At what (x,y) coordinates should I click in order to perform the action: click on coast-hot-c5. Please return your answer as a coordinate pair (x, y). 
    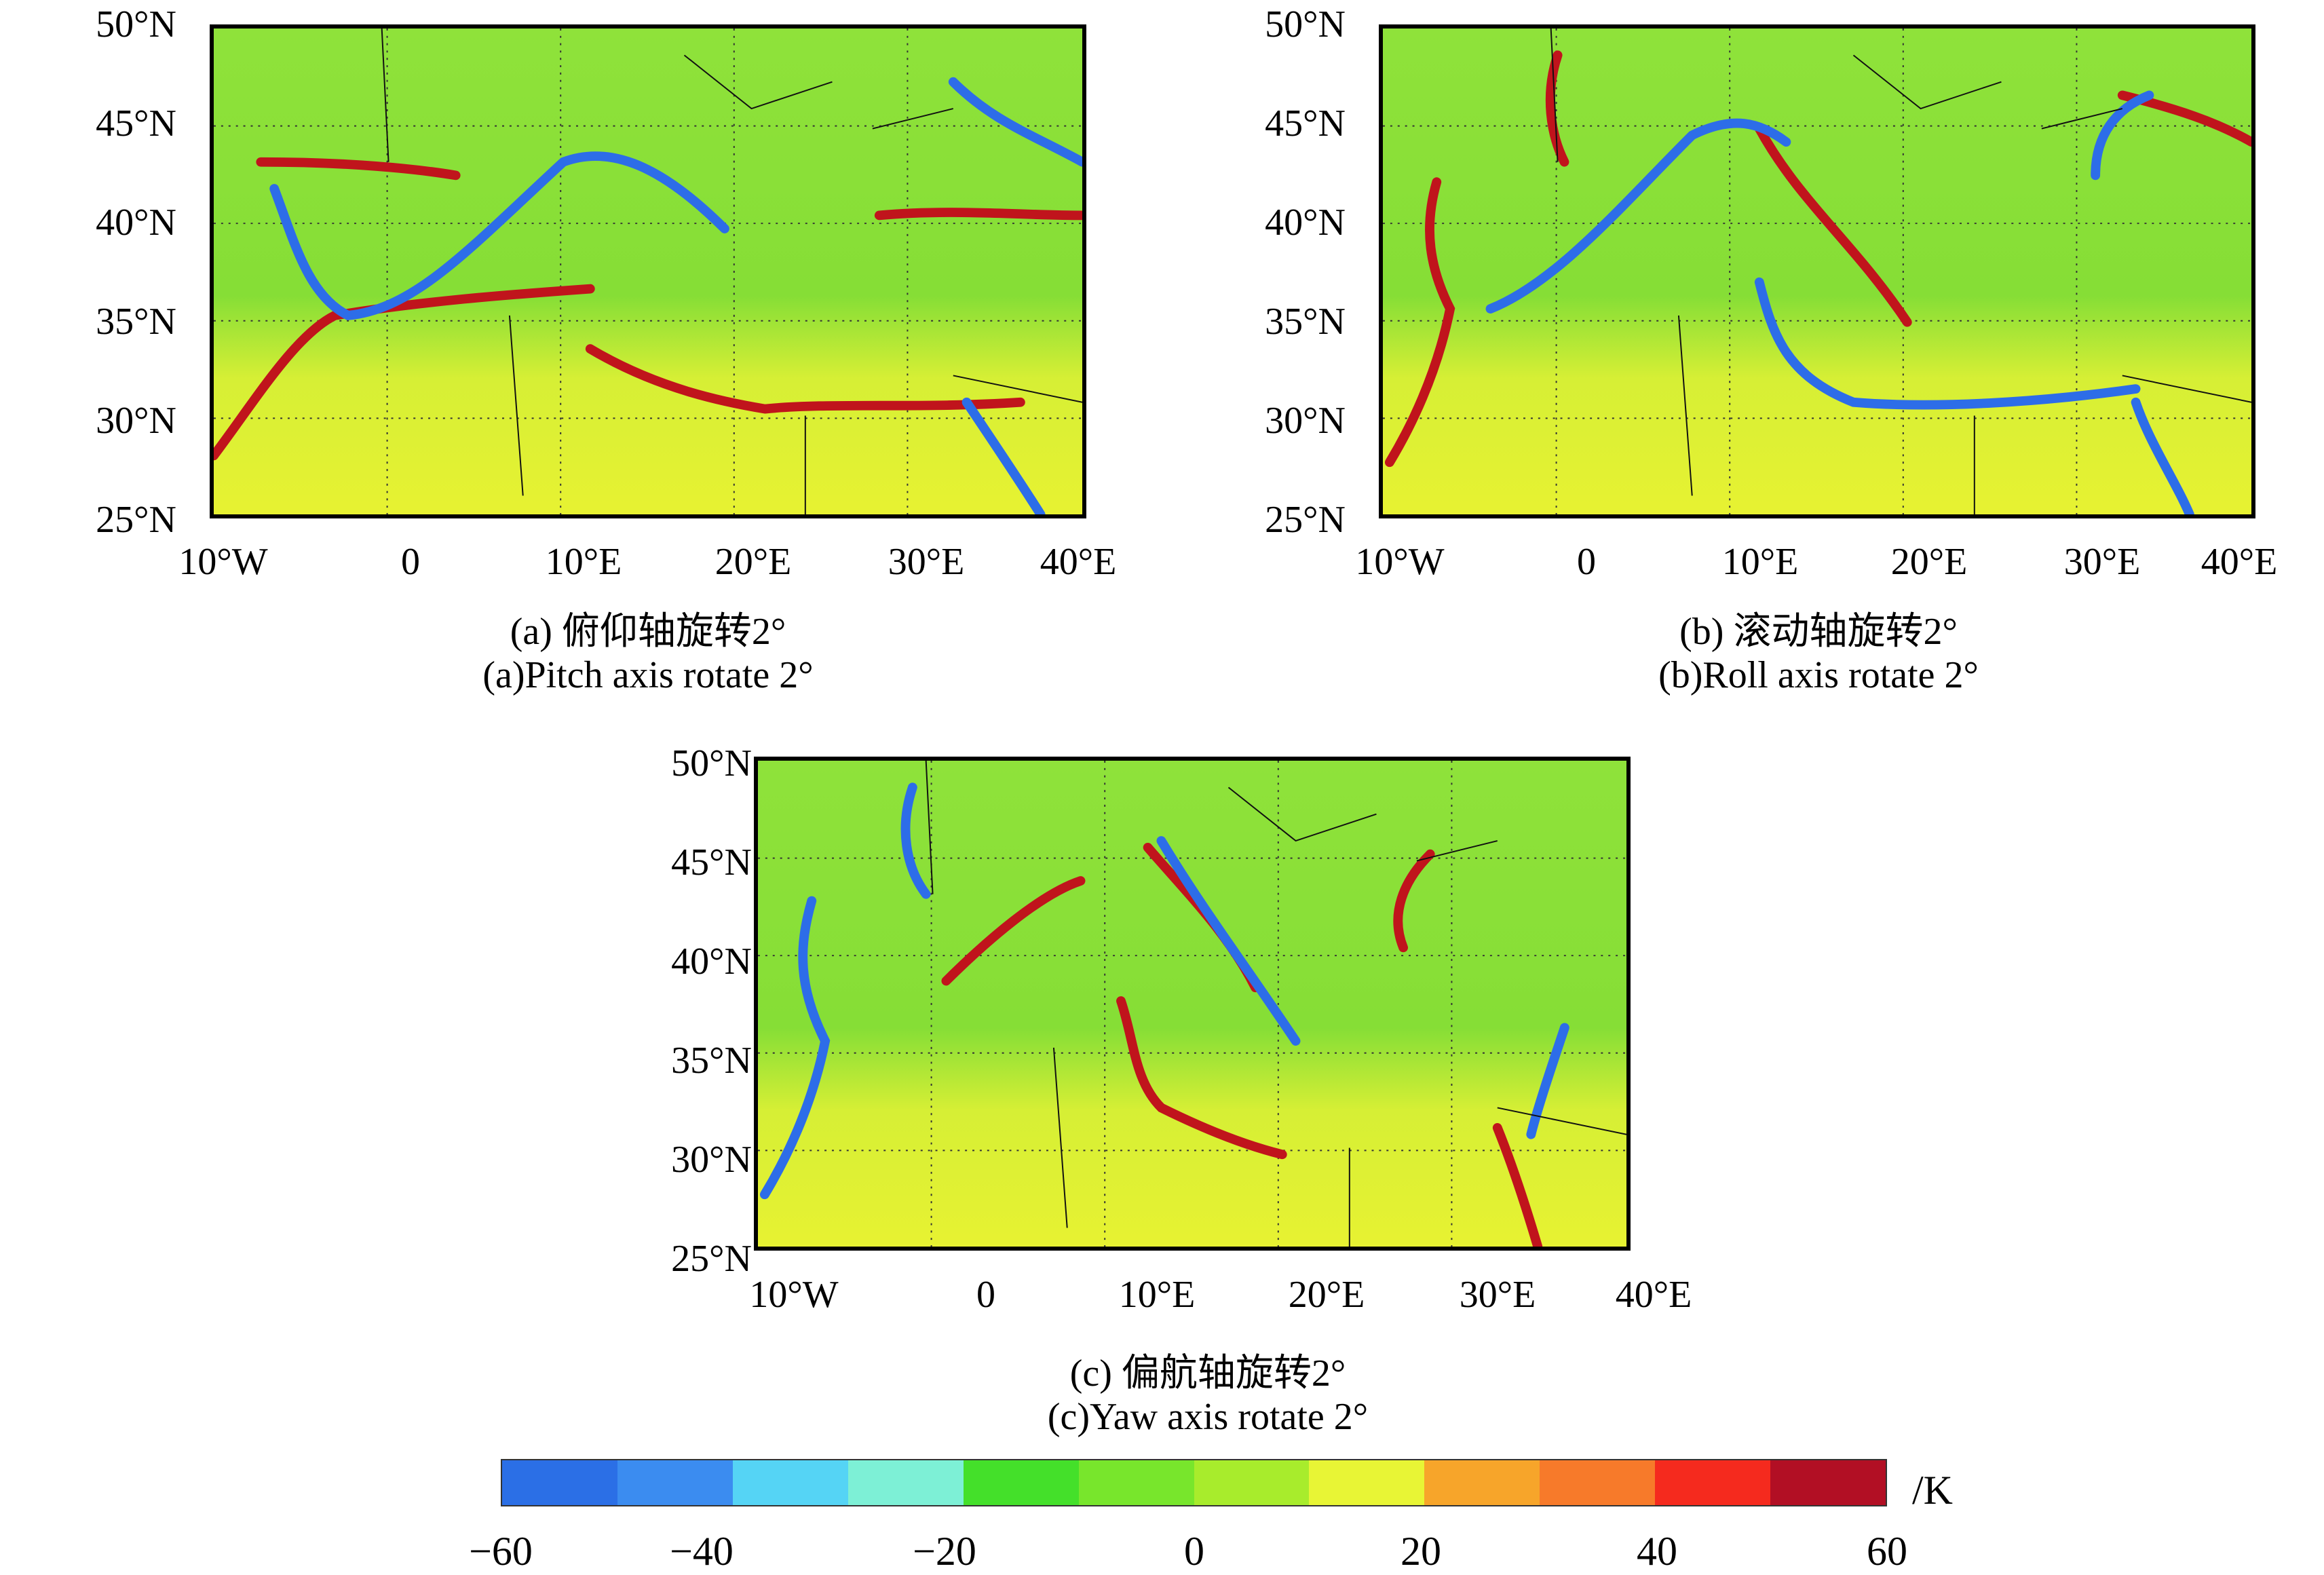
    Looking at the image, I should click on (1517, 1185).